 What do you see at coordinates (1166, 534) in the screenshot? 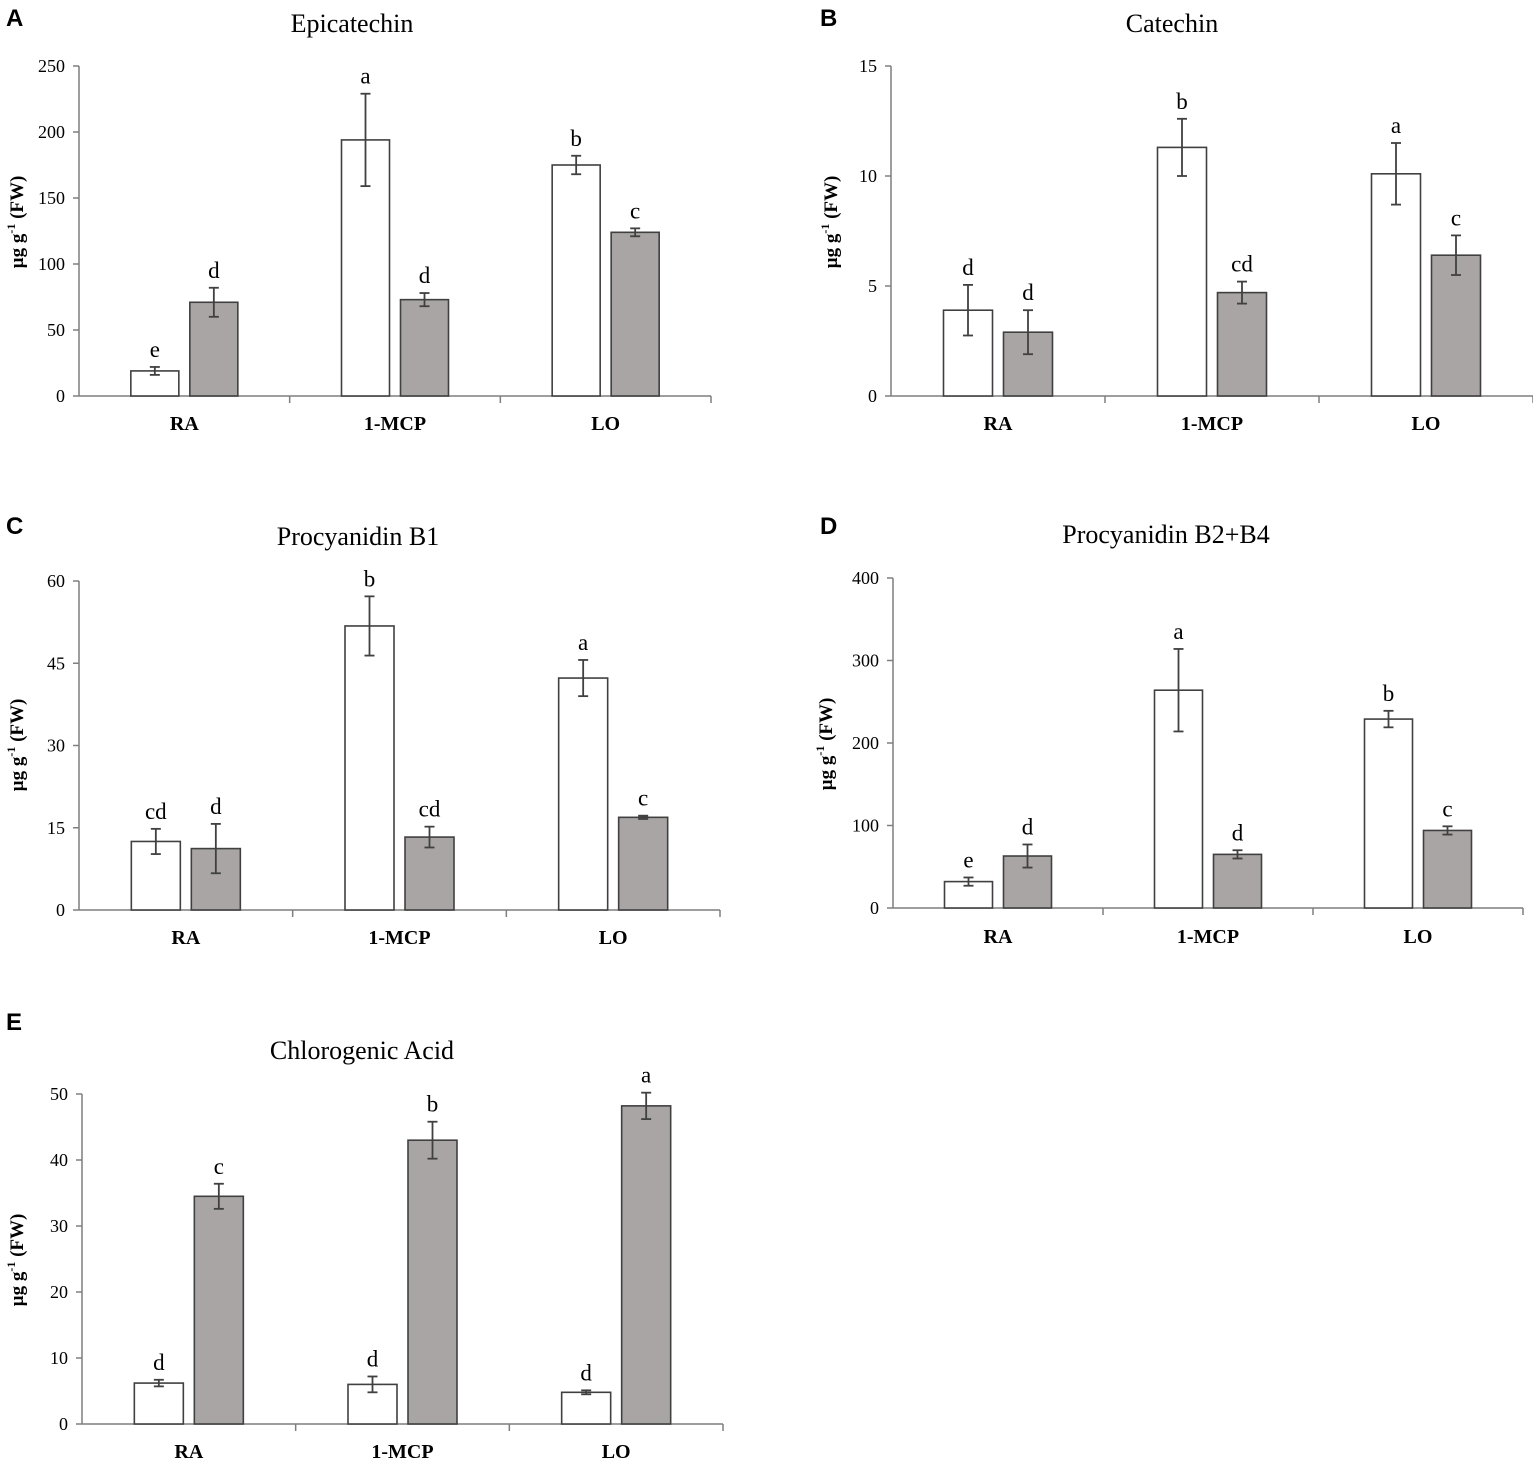
I see `chart-title: Procyanidin B2+B4` at bounding box center [1166, 534].